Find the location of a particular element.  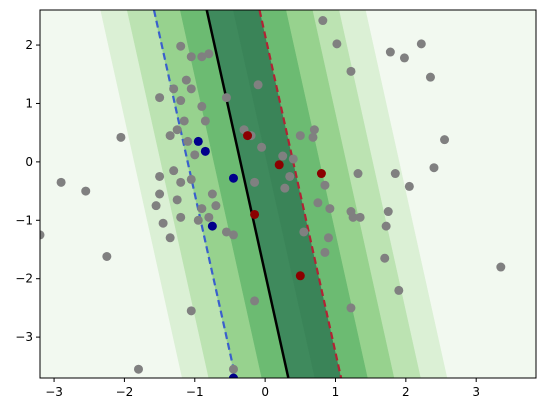

y-axis-ticks: −3 −2 −1 0 1 2 is located at coordinates (27, 191).